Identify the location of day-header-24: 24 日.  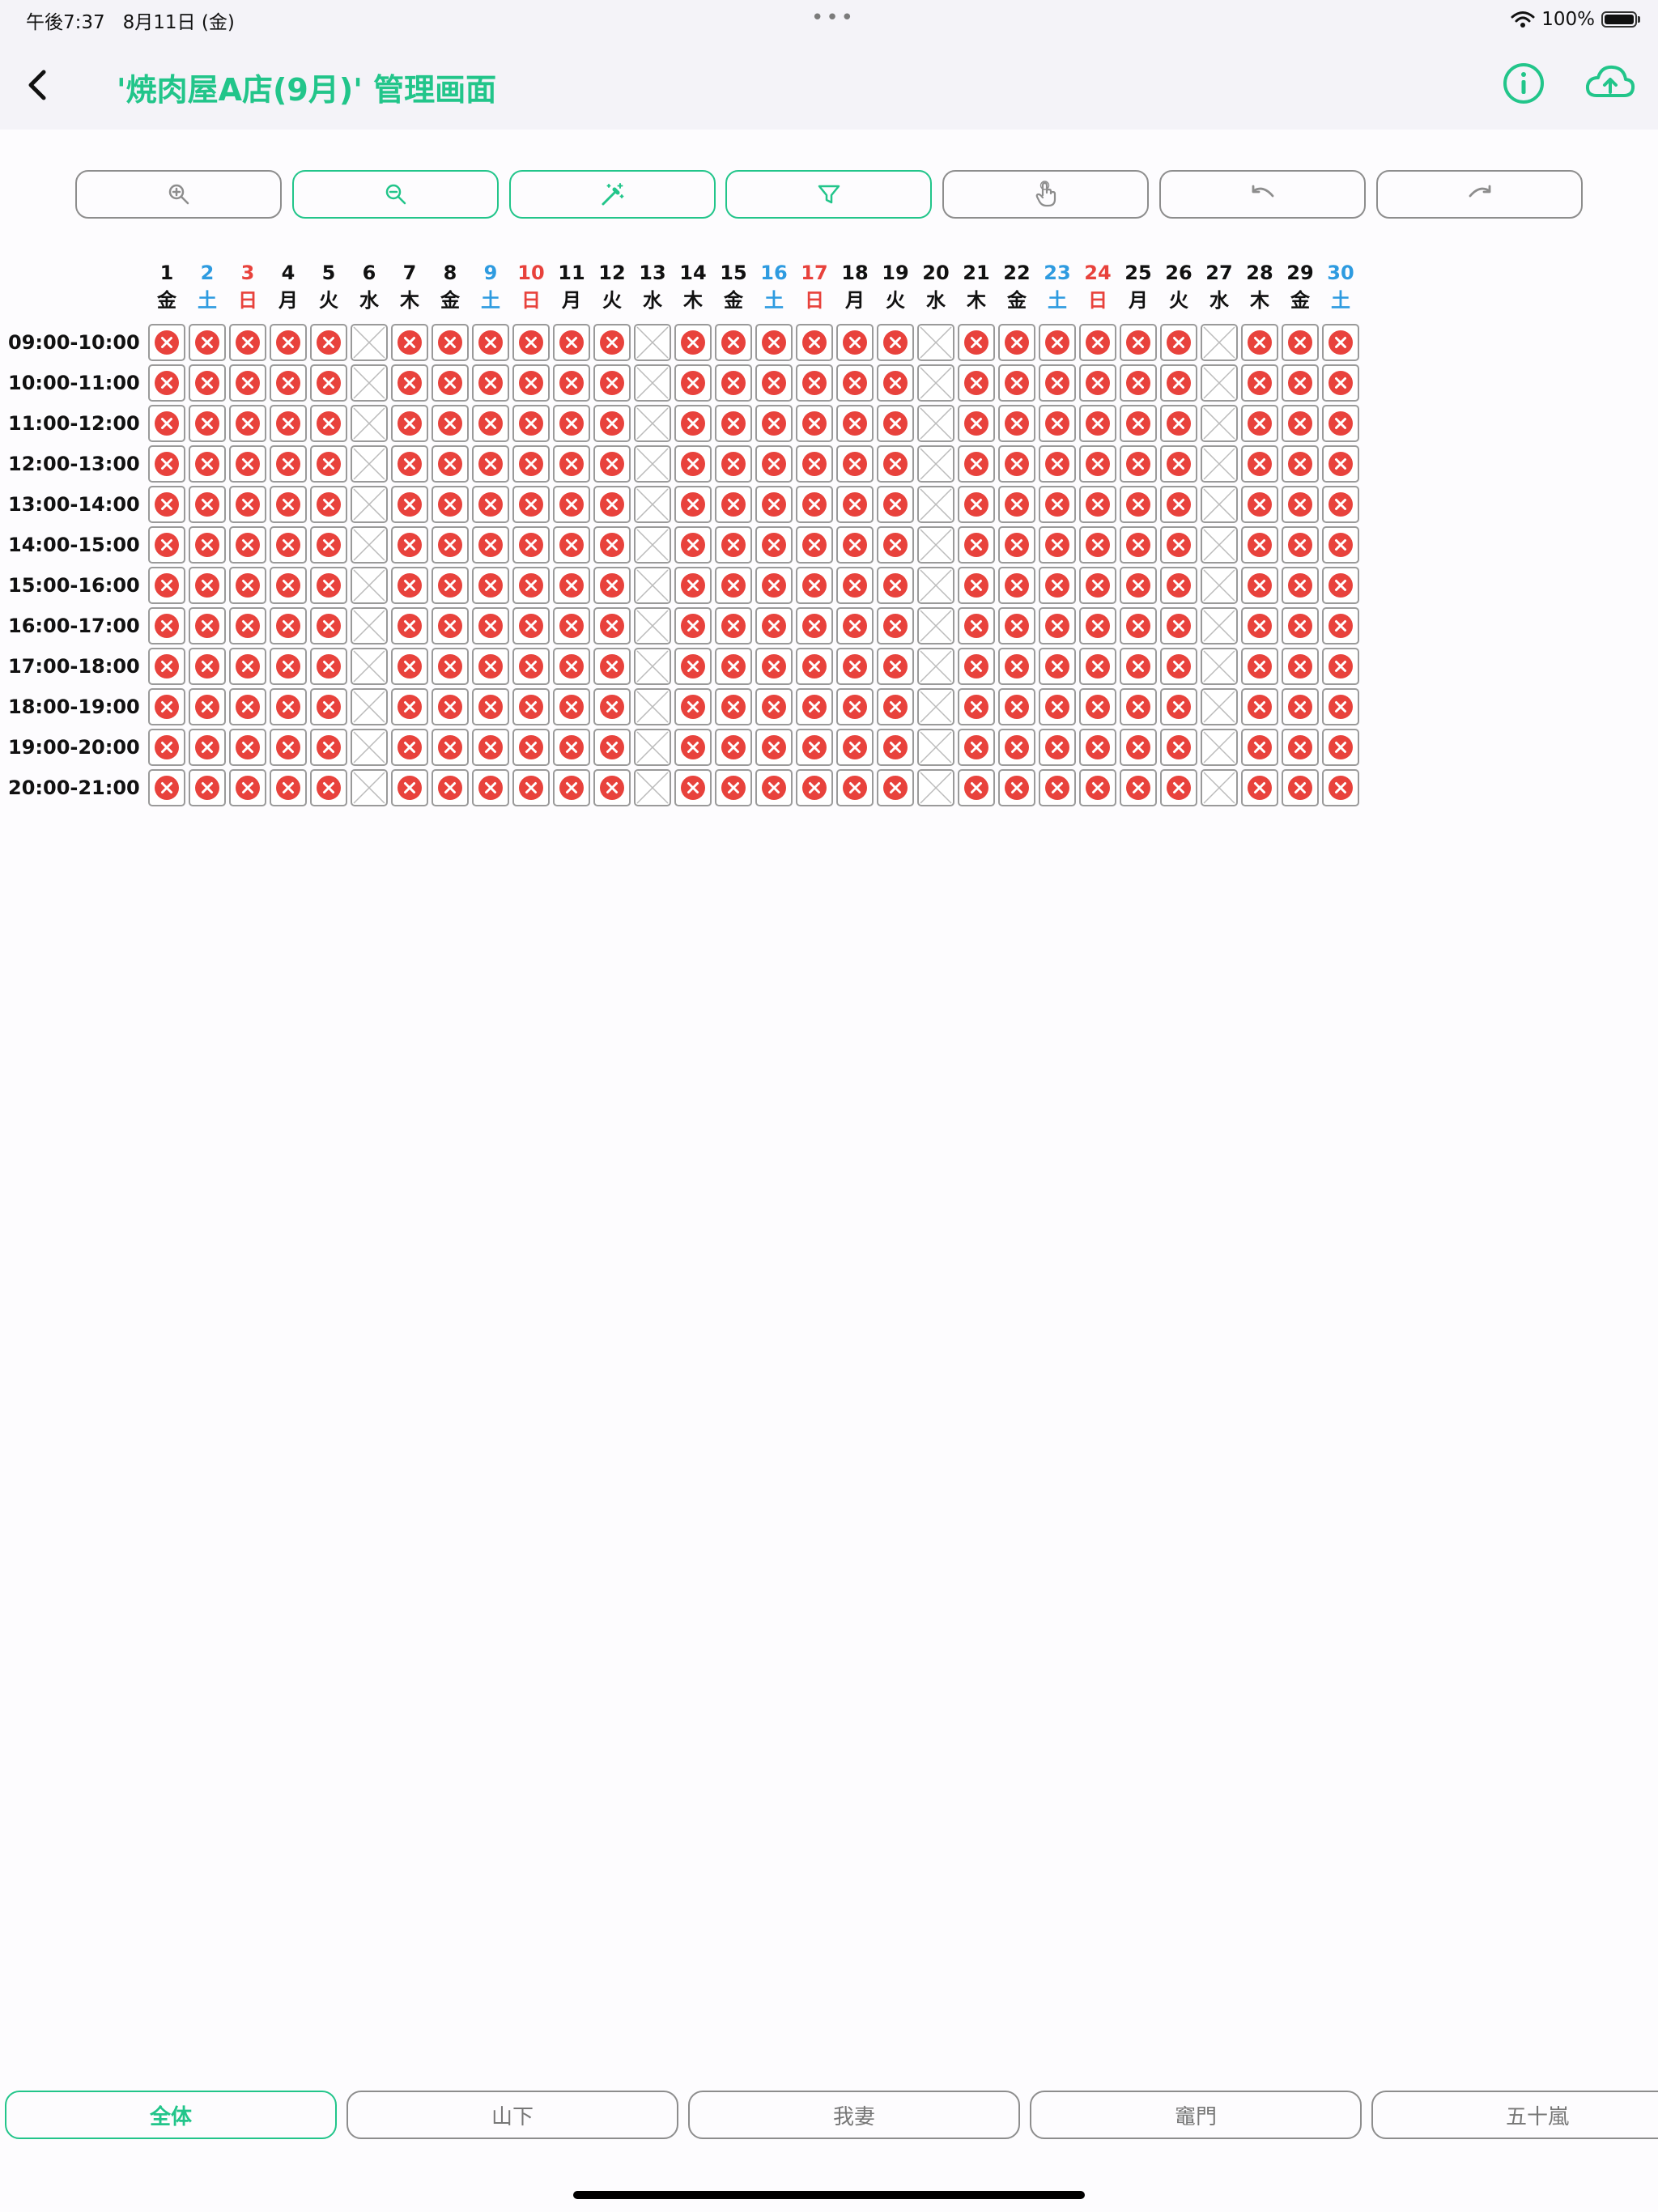
(1098, 287).